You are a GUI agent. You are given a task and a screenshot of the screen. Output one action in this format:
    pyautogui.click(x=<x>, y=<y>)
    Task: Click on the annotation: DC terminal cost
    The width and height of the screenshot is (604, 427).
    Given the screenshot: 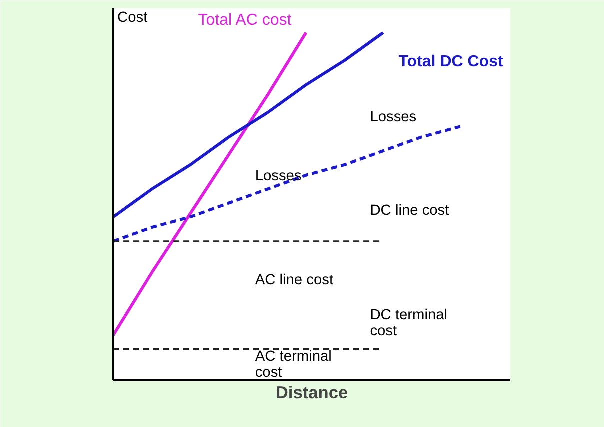 What is the action you would take?
    pyautogui.click(x=409, y=323)
    